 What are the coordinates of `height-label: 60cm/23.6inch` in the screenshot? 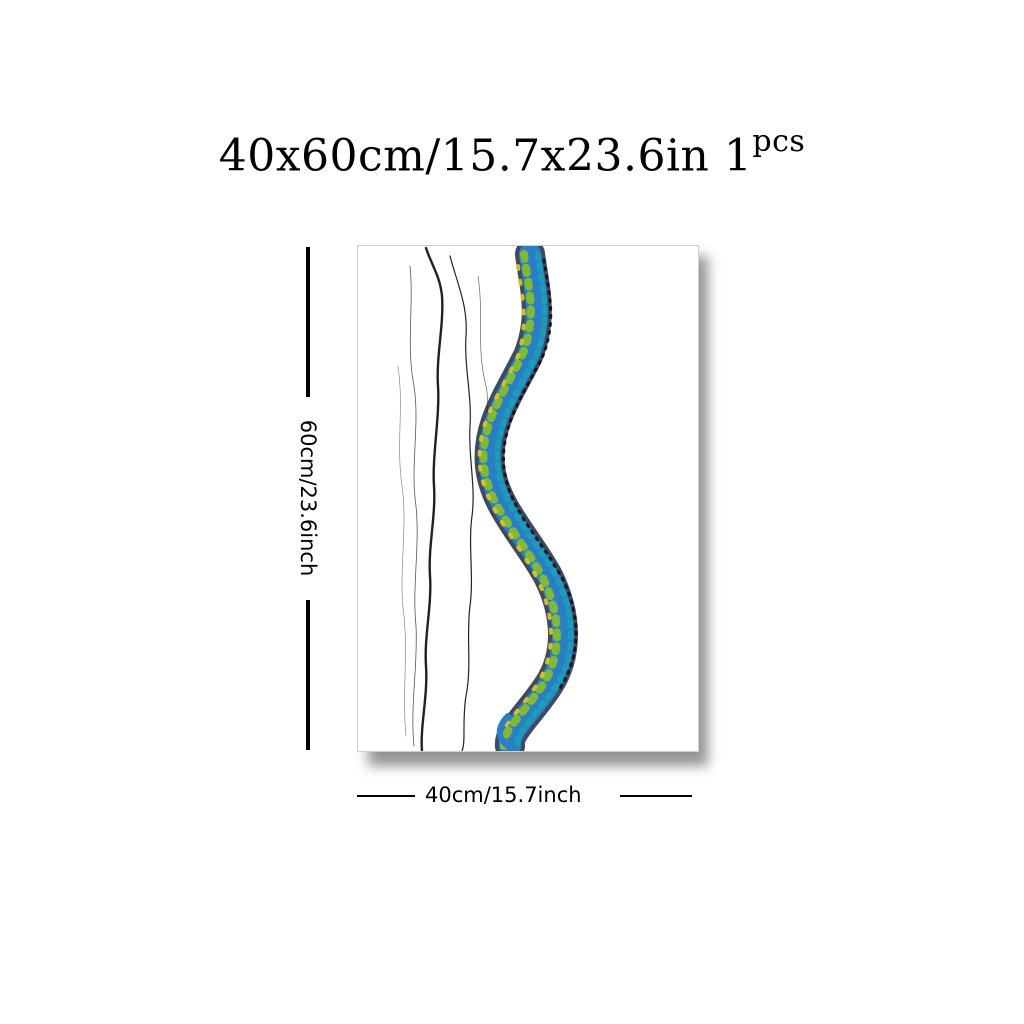 It's located at (308, 498).